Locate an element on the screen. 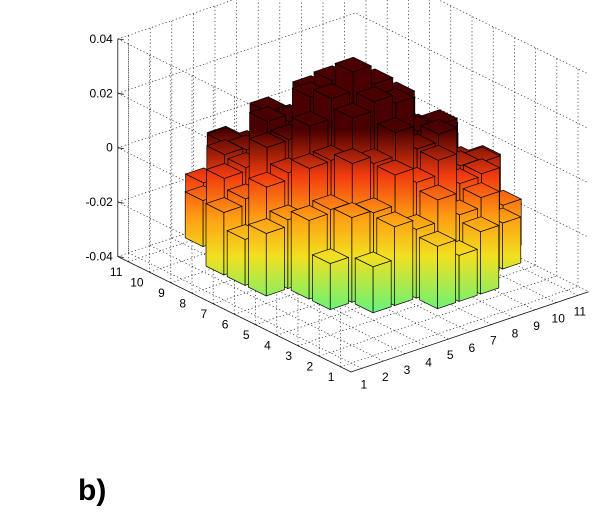 The image size is (610, 512). x-tick-label: 8 is located at coordinates (515, 333).